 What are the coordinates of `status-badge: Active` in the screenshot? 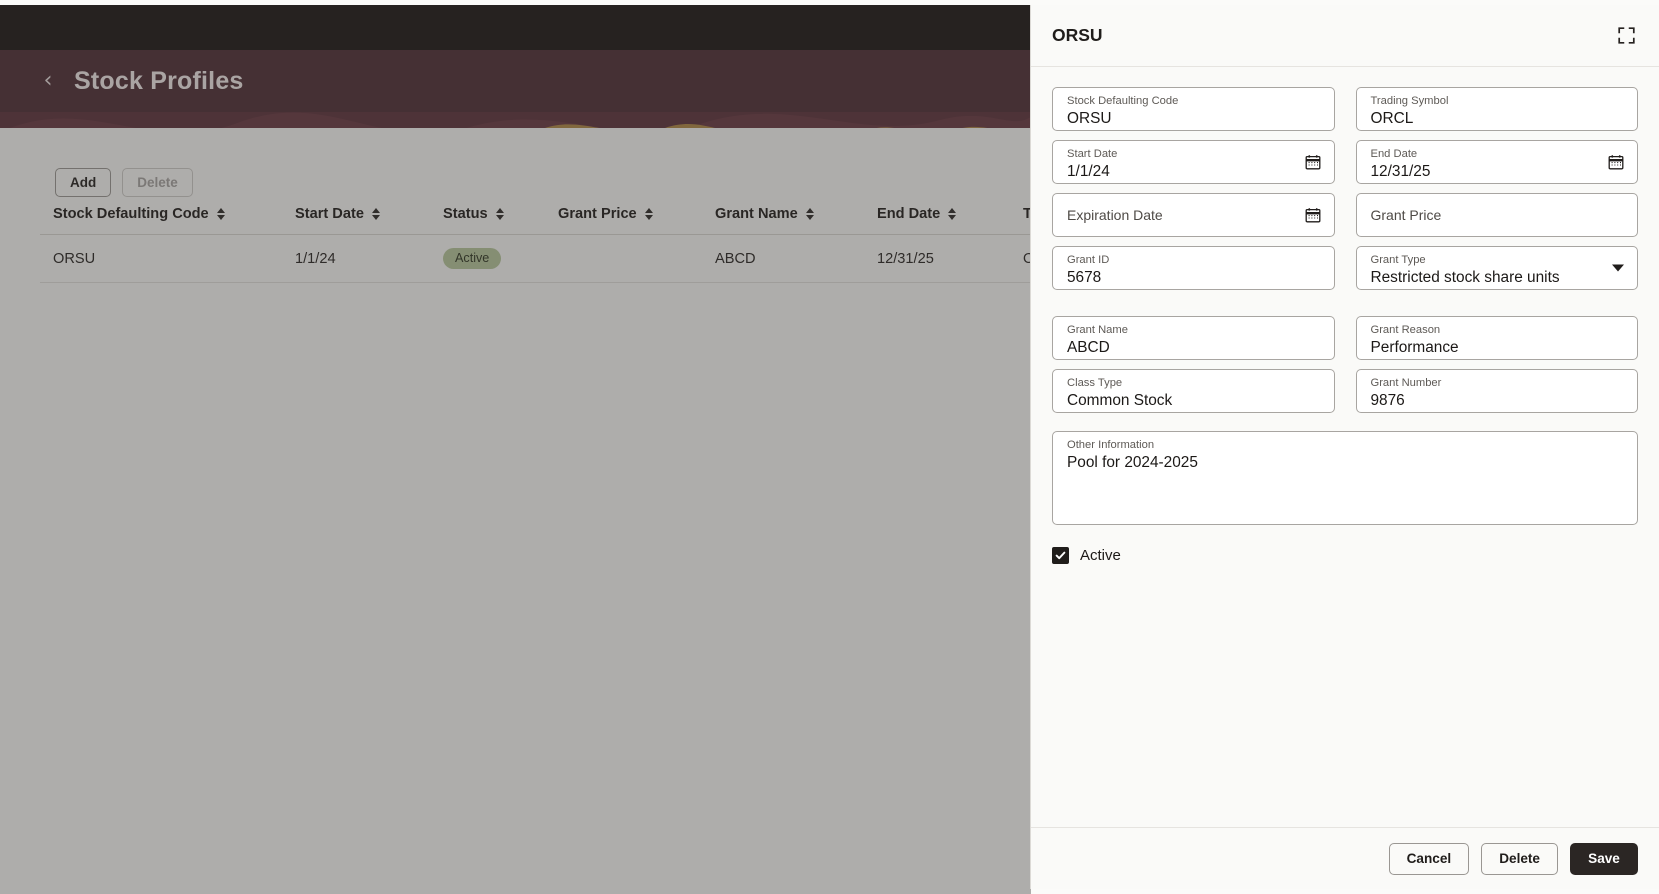 It's located at (472, 258).